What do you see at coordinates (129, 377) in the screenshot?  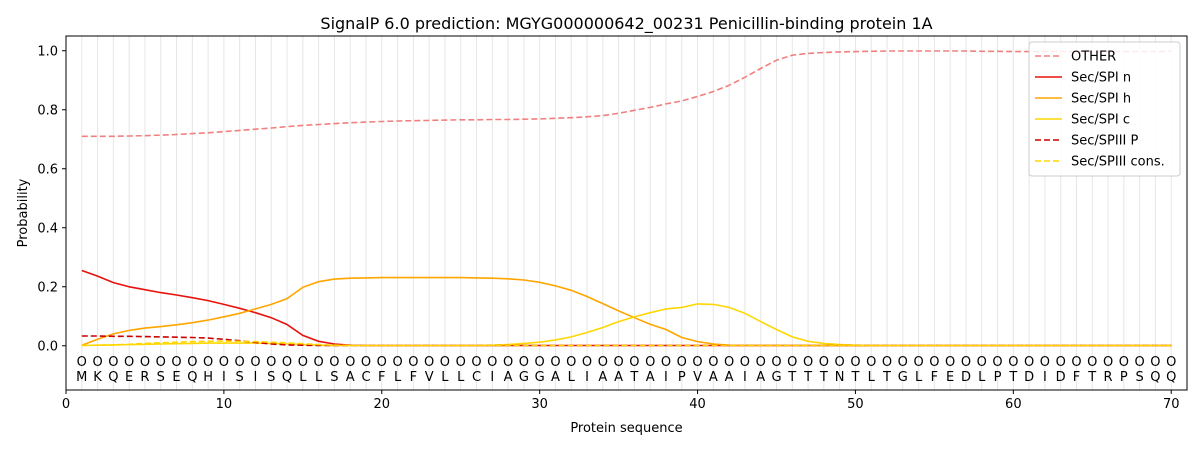 I see `residue-label: E` at bounding box center [129, 377].